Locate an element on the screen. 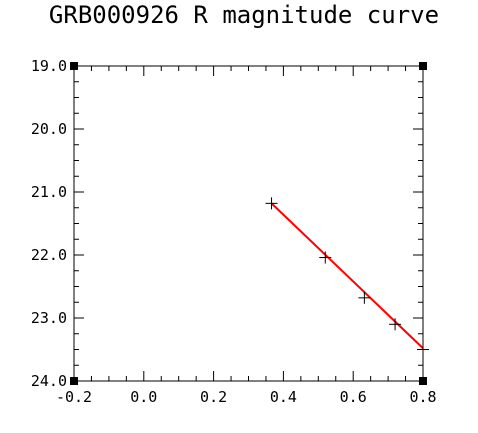 The width and height of the screenshot is (478, 433). y-tick-label: 19.0 is located at coordinates (49, 66).